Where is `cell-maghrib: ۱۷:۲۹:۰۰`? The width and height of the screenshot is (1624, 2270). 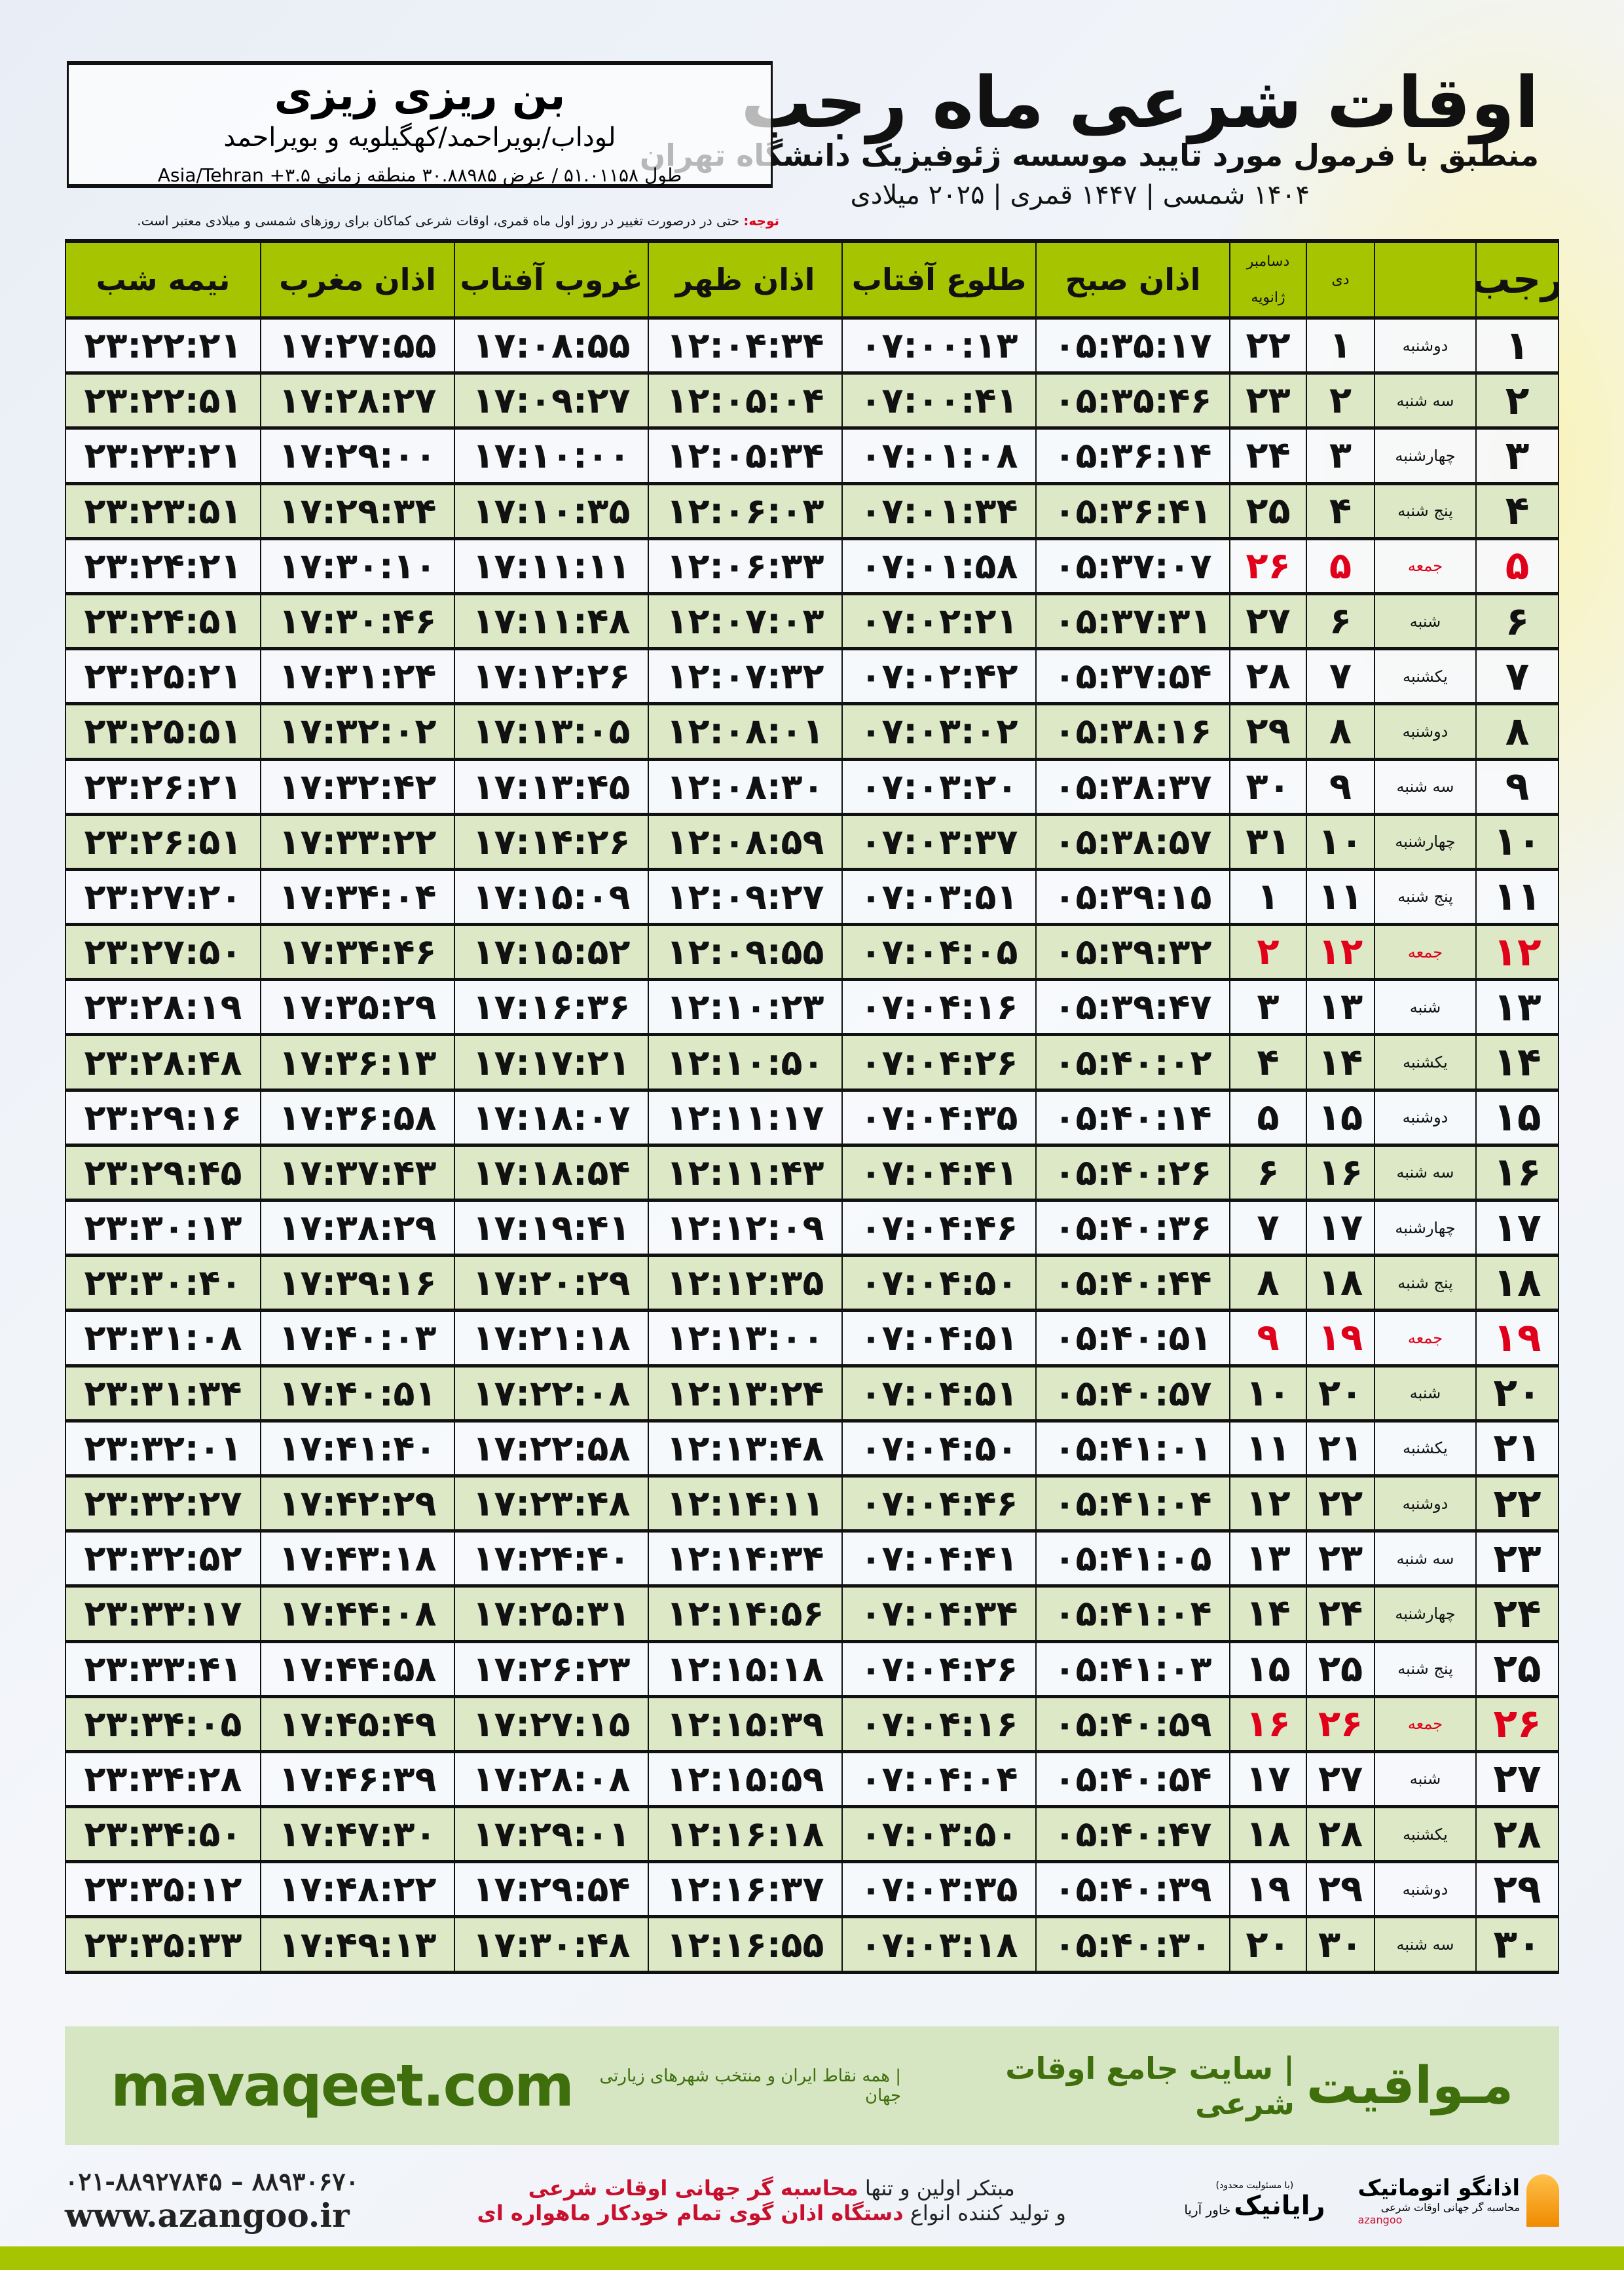 cell-maghrib: ۱۷:۲۹:۰۰ is located at coordinates (357, 456).